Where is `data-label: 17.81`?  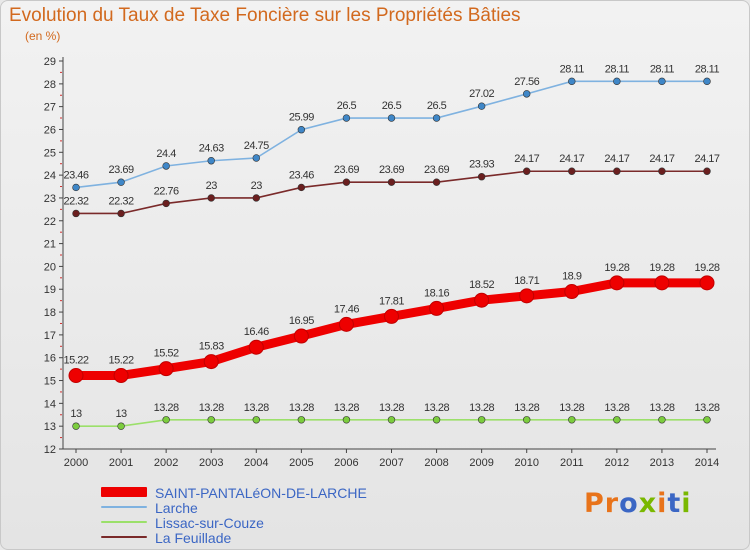
data-label: 17.81 is located at coordinates (391, 301).